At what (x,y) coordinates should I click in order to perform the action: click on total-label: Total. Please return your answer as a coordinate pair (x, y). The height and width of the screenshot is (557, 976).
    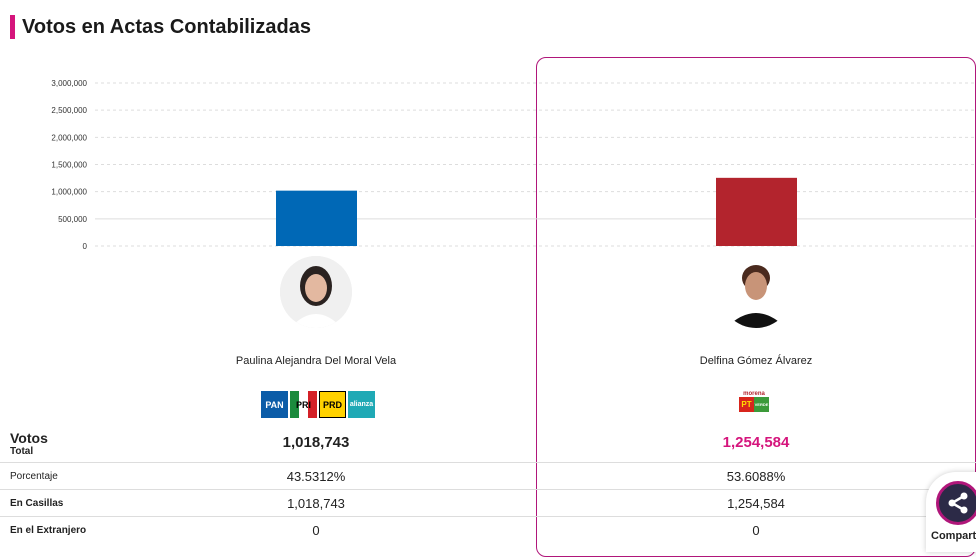
    Looking at the image, I should click on (22, 451).